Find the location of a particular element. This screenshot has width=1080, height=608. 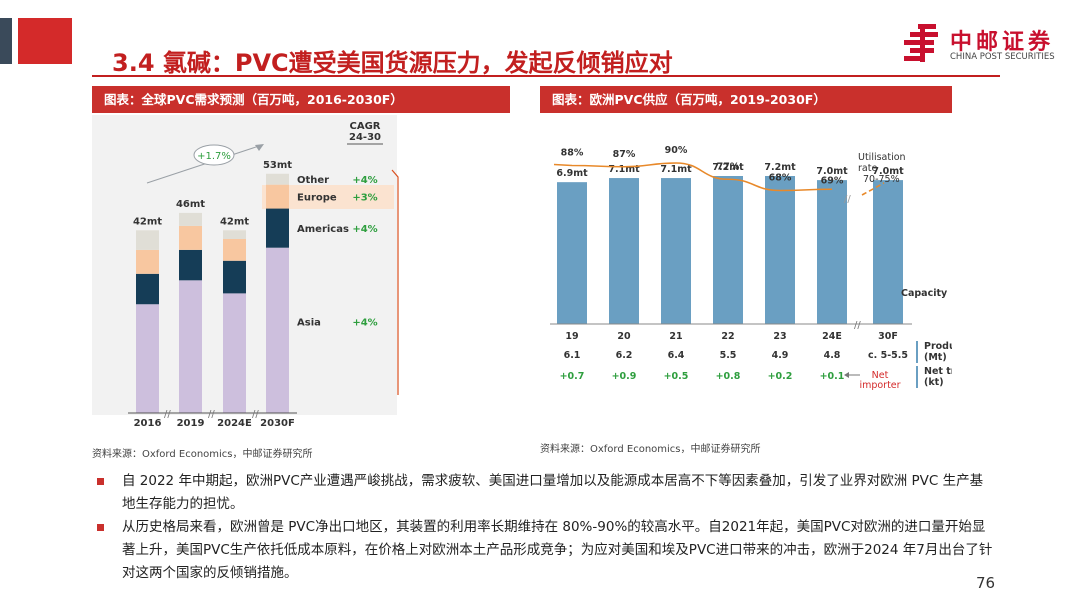

capacity-axis-label: Capacity is located at coordinates (924, 293).